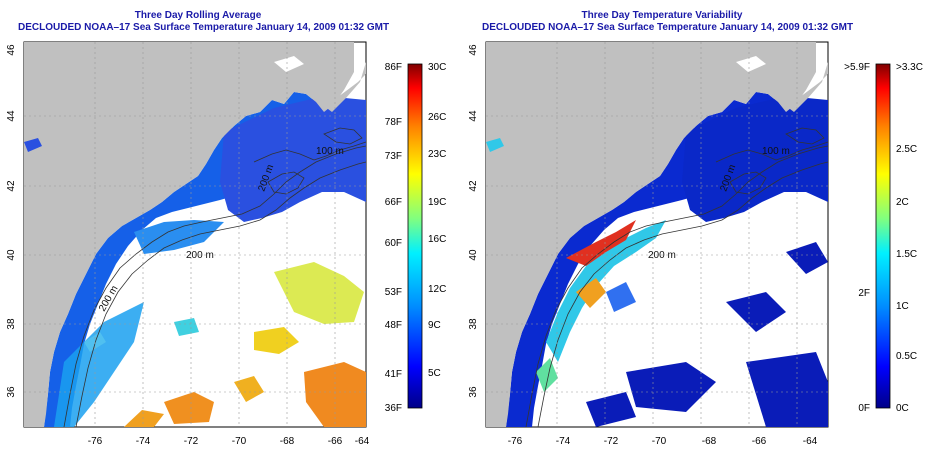 This screenshot has width=950, height=475. Describe the element at coordinates (909, 67) in the screenshot. I see `right-cb-c-label: >3.3C` at that location.